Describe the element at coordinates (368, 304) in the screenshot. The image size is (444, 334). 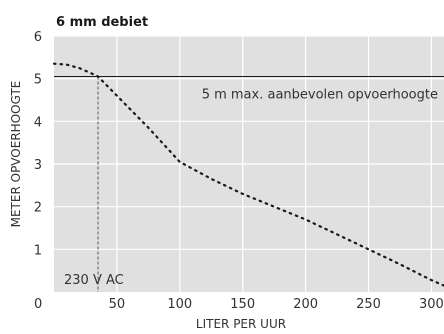
I see `x-tick-label: 250` at that location.